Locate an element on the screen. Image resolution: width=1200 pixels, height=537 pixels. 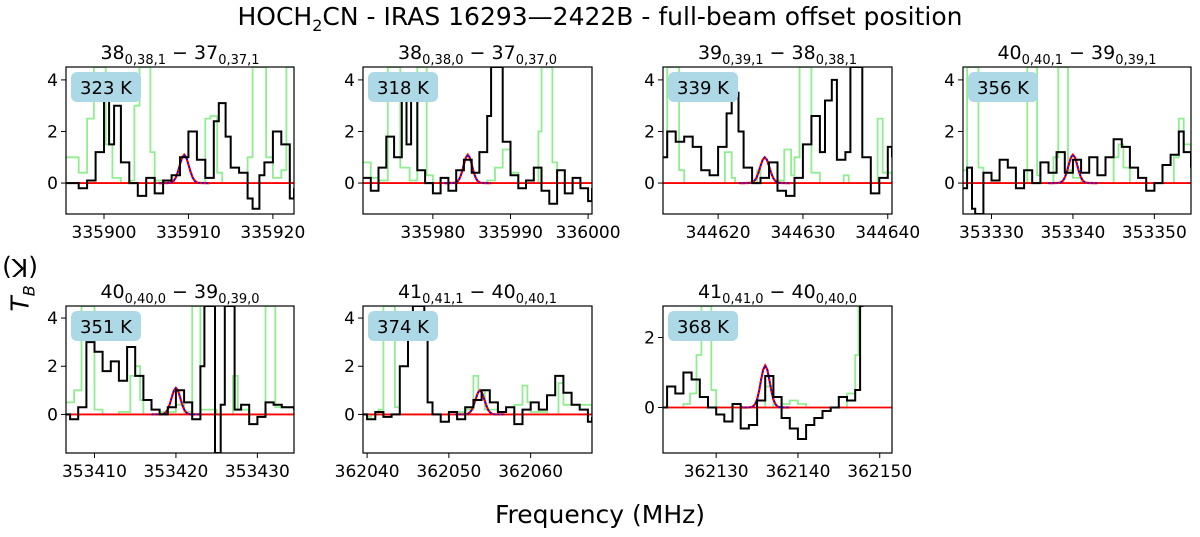
x-tick-label: 335910 is located at coordinates (188, 233).